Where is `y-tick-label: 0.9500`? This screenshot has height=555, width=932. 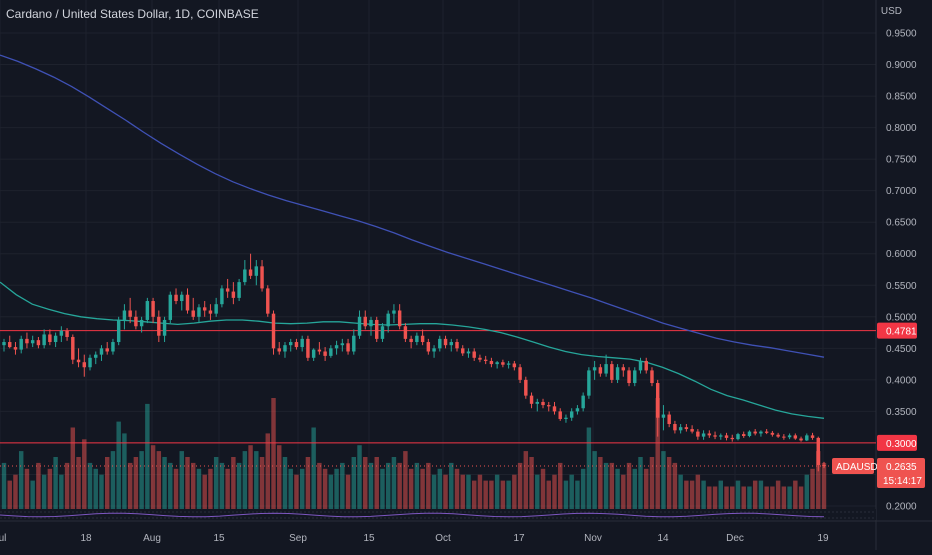
y-tick-label: 0.9500 is located at coordinates (901, 34).